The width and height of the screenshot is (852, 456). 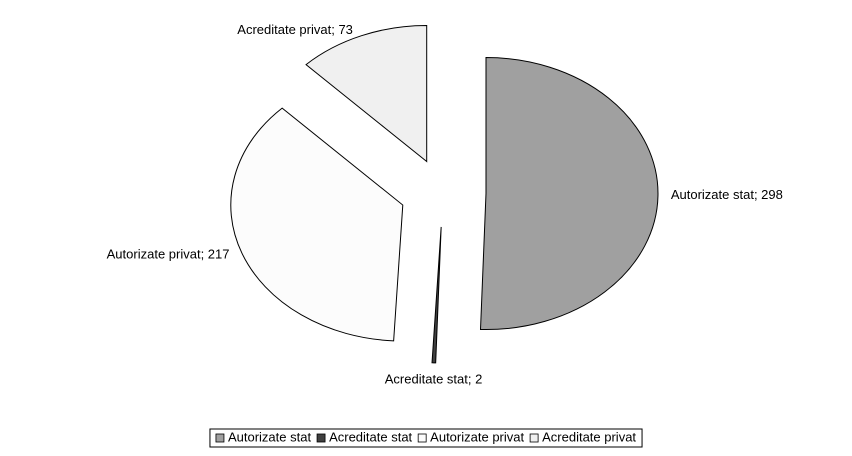 What do you see at coordinates (727, 194) in the screenshot?
I see `data-label: Autorizate stat; 298` at bounding box center [727, 194].